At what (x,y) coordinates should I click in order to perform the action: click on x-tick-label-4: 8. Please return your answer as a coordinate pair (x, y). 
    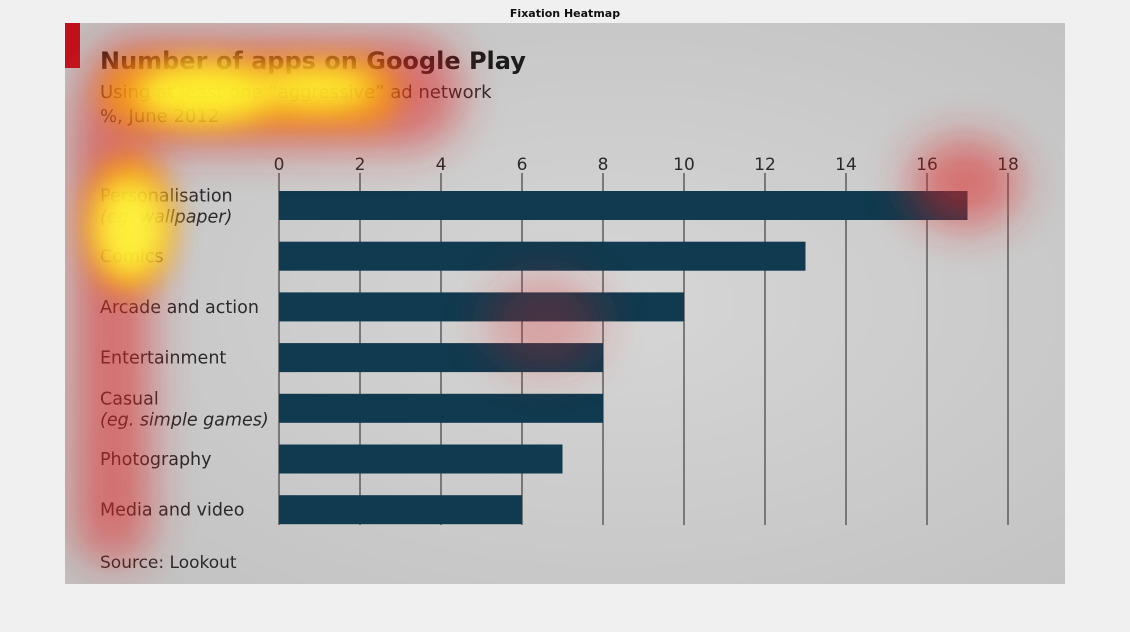
    Looking at the image, I should click on (603, 165).